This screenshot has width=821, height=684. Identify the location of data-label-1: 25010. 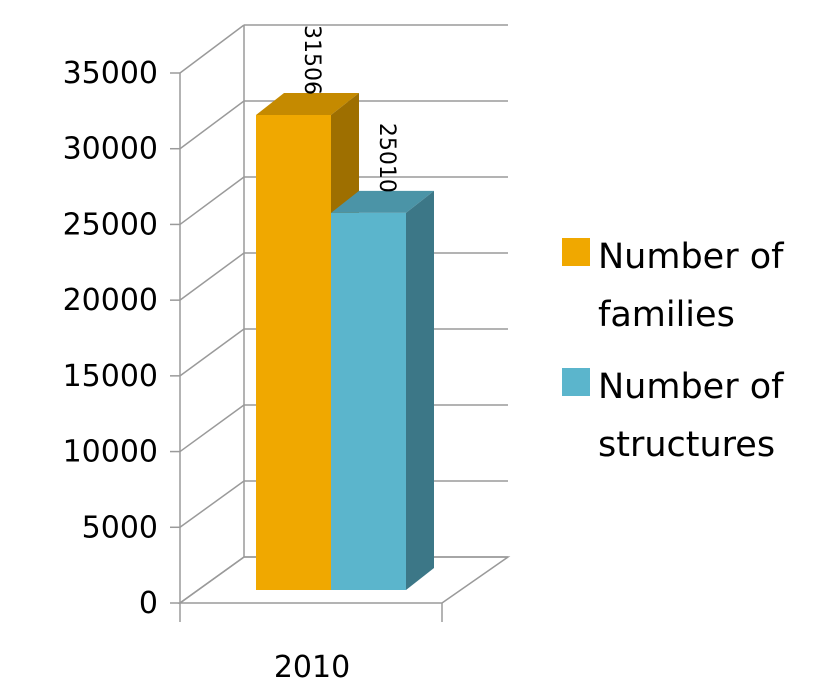
(386, 158).